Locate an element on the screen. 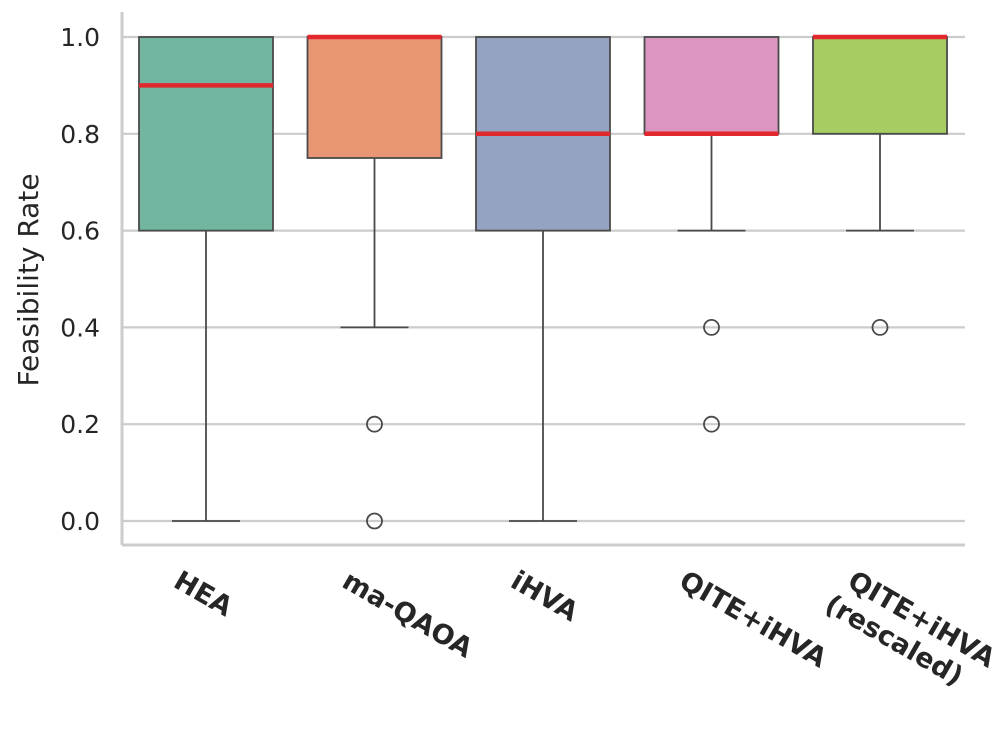 The width and height of the screenshot is (996, 739). x-tick-label: QITE+iHVA is located at coordinates (753, 619).